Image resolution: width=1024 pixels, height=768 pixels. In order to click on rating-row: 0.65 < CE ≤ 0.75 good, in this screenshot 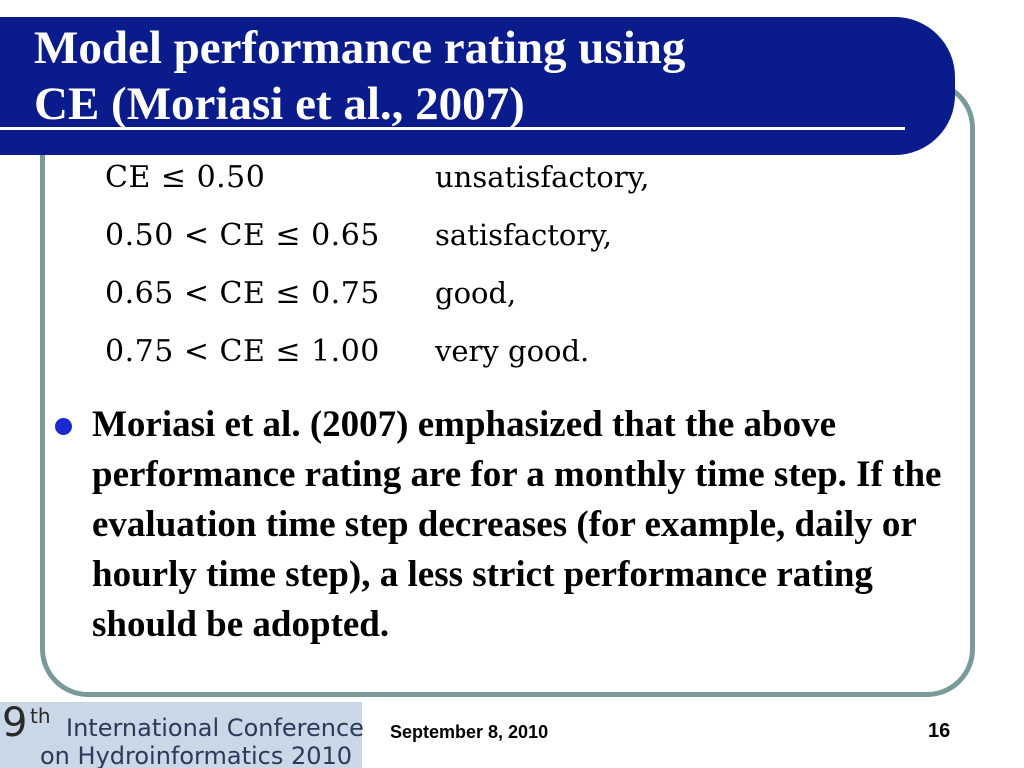, I will do `click(405, 305)`.